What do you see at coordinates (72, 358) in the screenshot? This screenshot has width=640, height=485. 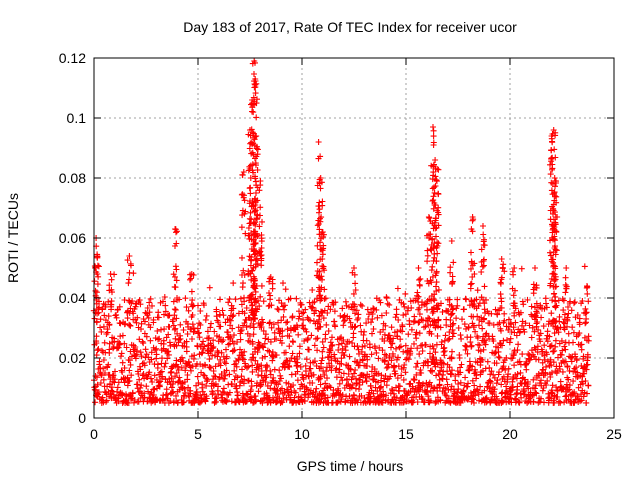 I see `y-tick-label: 0.02` at bounding box center [72, 358].